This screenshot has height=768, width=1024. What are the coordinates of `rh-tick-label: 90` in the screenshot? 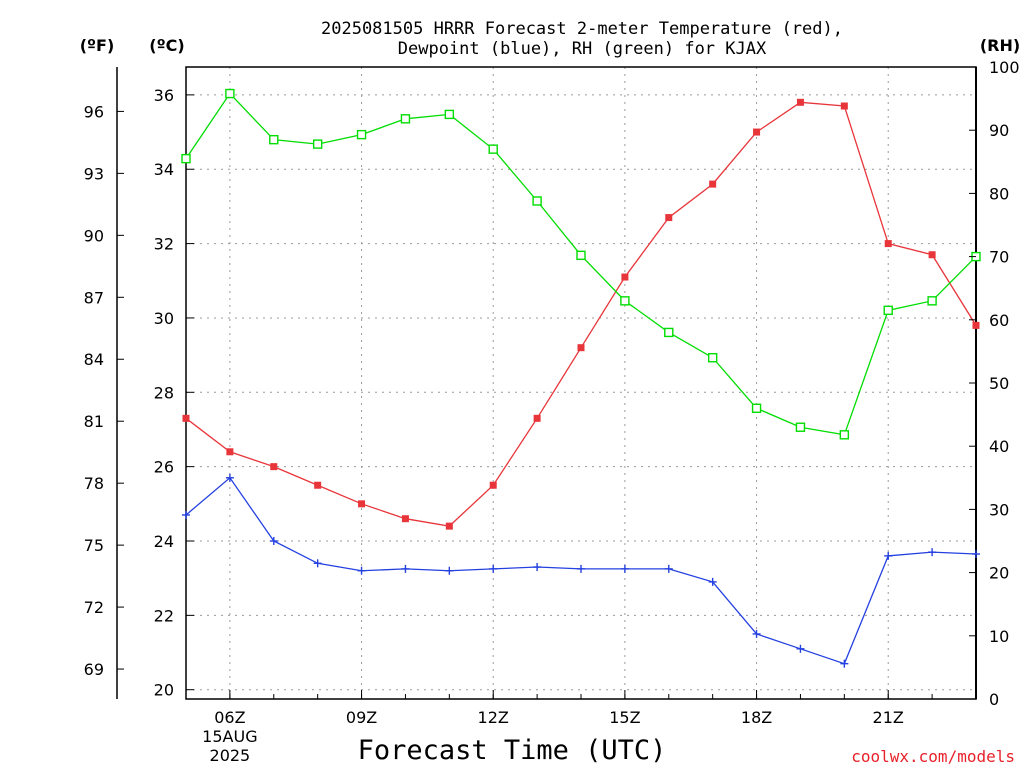 It's located at (999, 130).